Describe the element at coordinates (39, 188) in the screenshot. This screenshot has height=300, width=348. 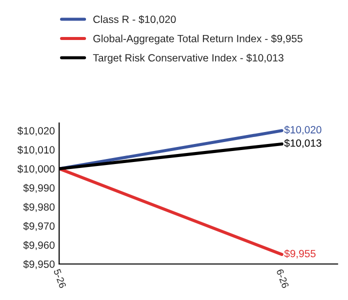
I see `y-tick-label: $9,990` at that location.